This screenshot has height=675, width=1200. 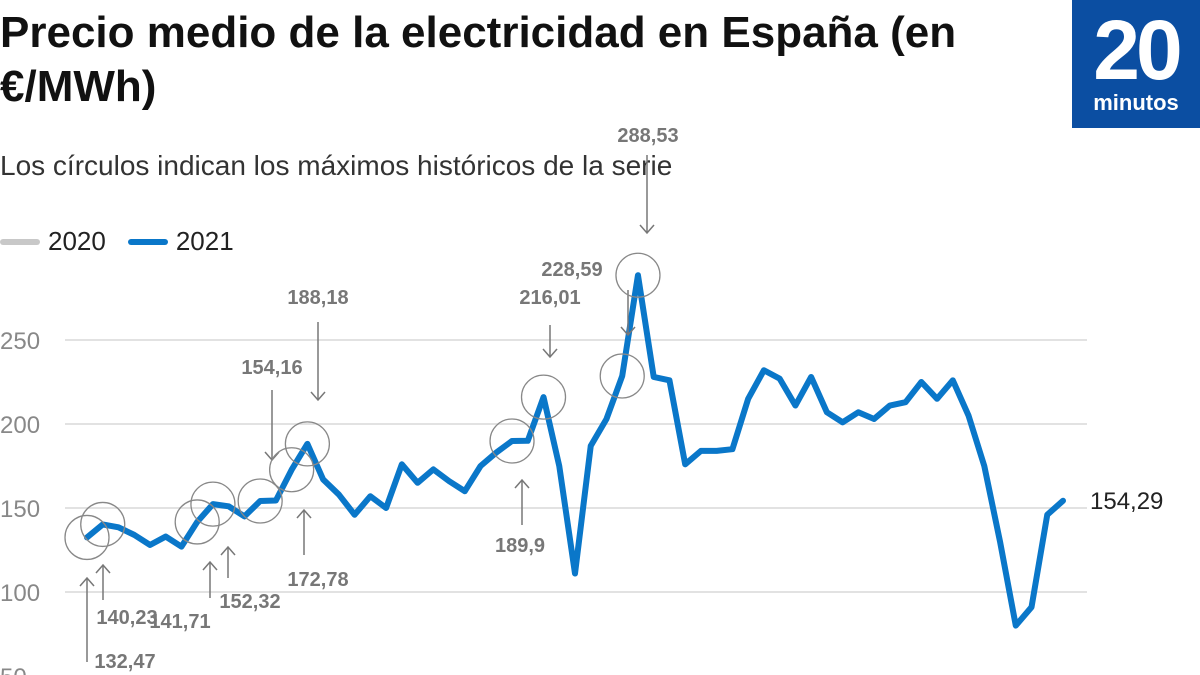 I want to click on legend-item-2021: 2021, so click(x=180, y=241).